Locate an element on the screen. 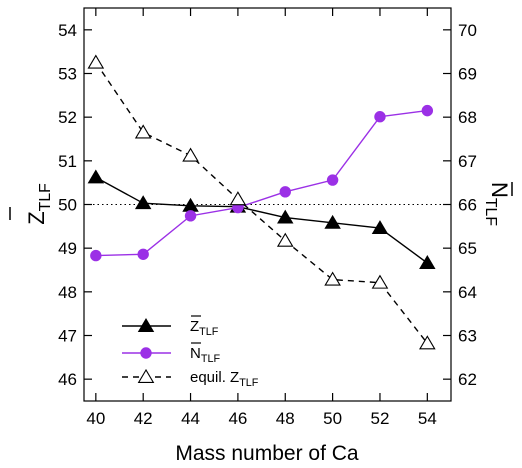 The height and width of the screenshot is (468, 522). legend-label-0: ZTLF is located at coordinates (204, 328).